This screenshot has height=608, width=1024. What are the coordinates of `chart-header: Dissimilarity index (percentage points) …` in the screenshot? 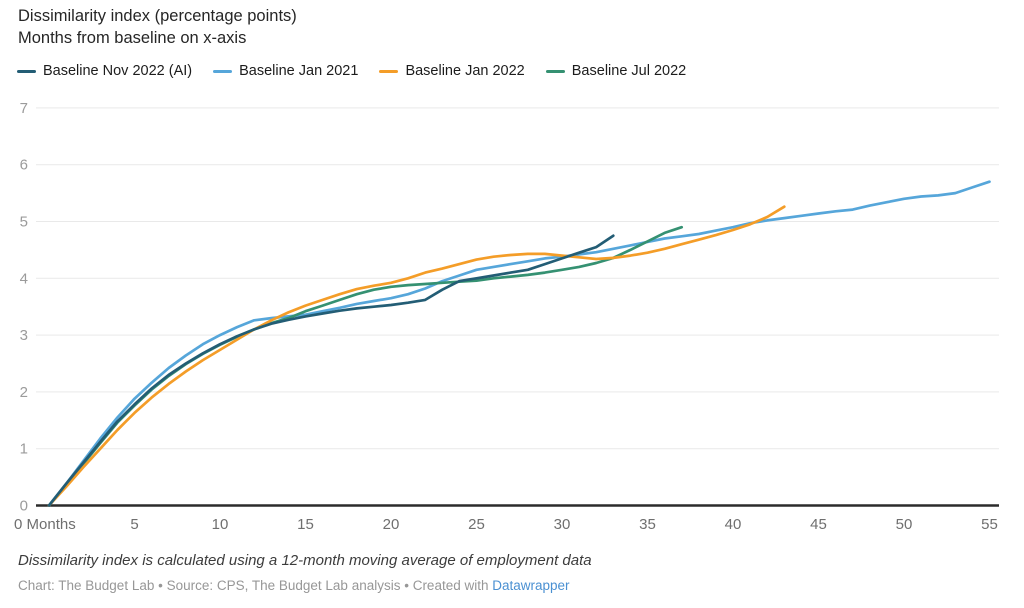 It's located at (157, 27).